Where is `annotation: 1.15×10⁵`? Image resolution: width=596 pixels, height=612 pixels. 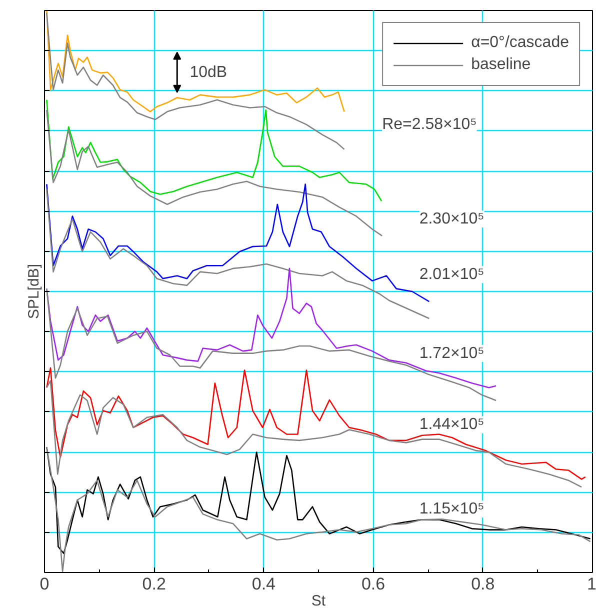 annotation: 1.15×10⁵ is located at coordinates (451, 509).